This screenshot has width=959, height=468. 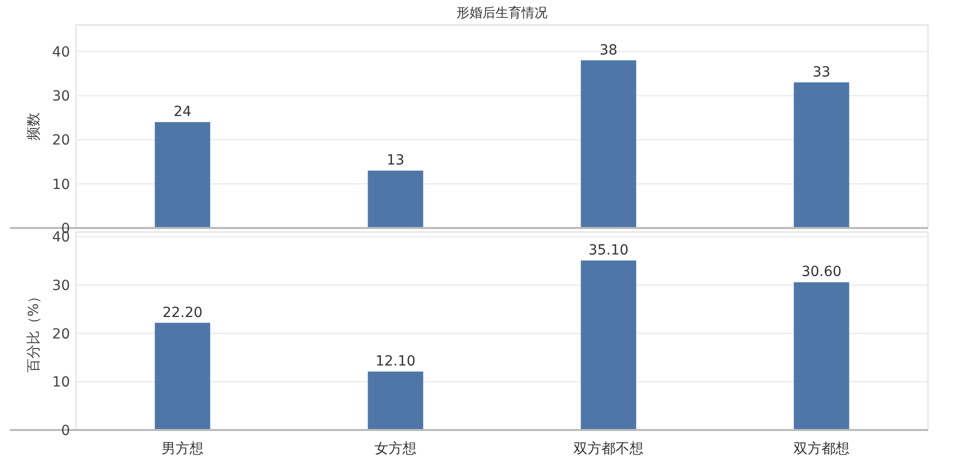 I want to click on data-label: 30.60, so click(x=821, y=272).